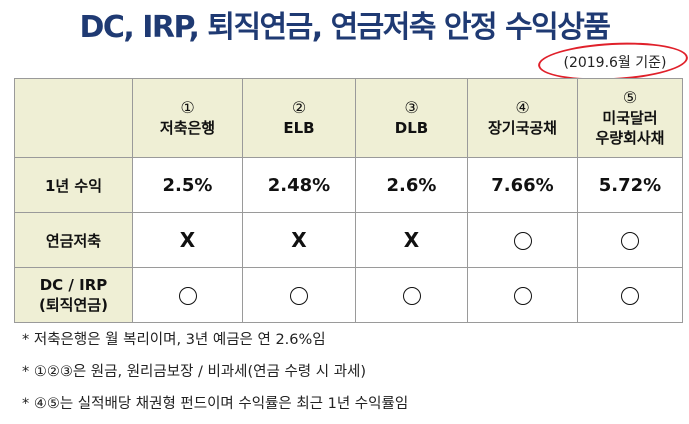 The image size is (689, 424). I want to click on date-note: (2019.6월 기준), so click(615, 63).